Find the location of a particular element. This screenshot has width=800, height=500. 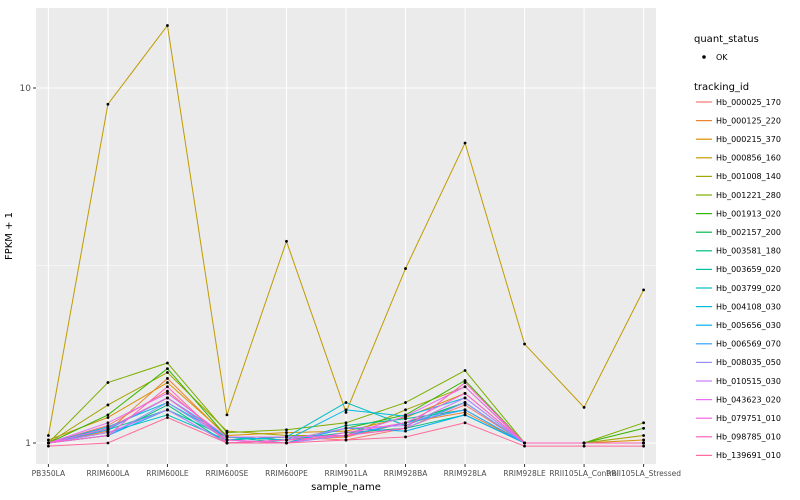

legend-label-tracking-id: Hb_002157_200 is located at coordinates (748, 232).